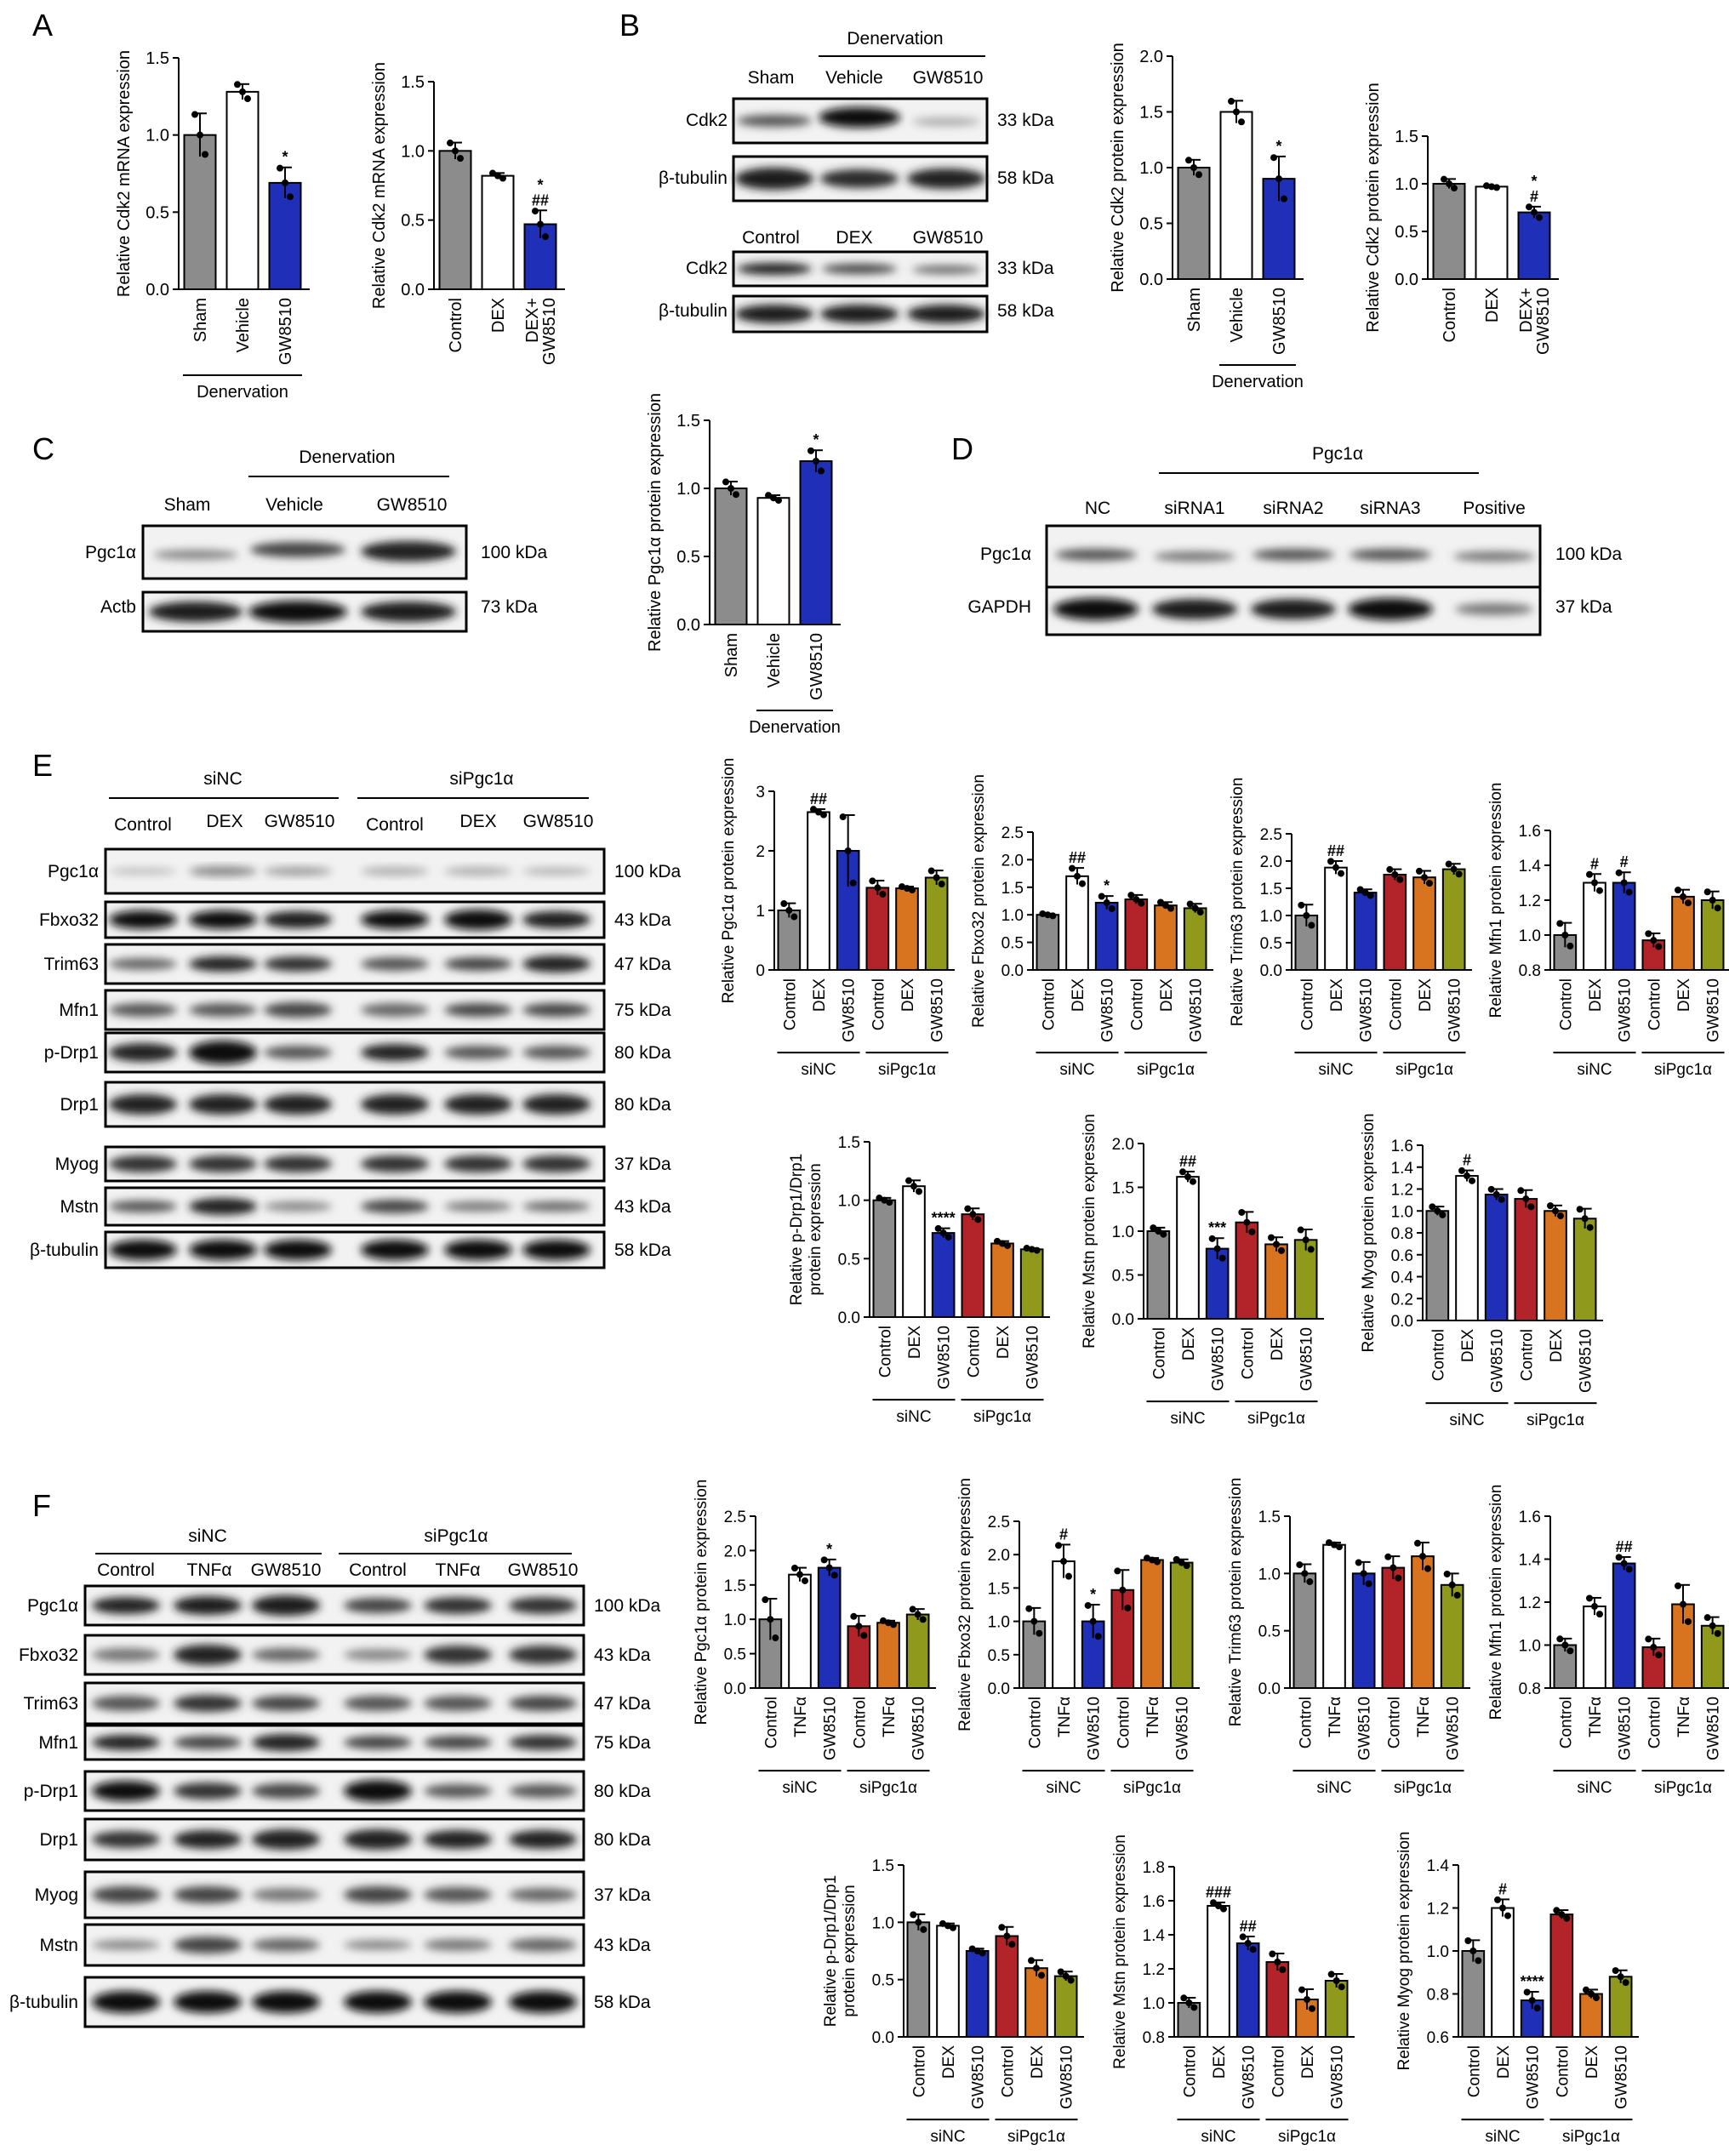  I want to click on group-label: siPgc1α, so click(907, 1070).